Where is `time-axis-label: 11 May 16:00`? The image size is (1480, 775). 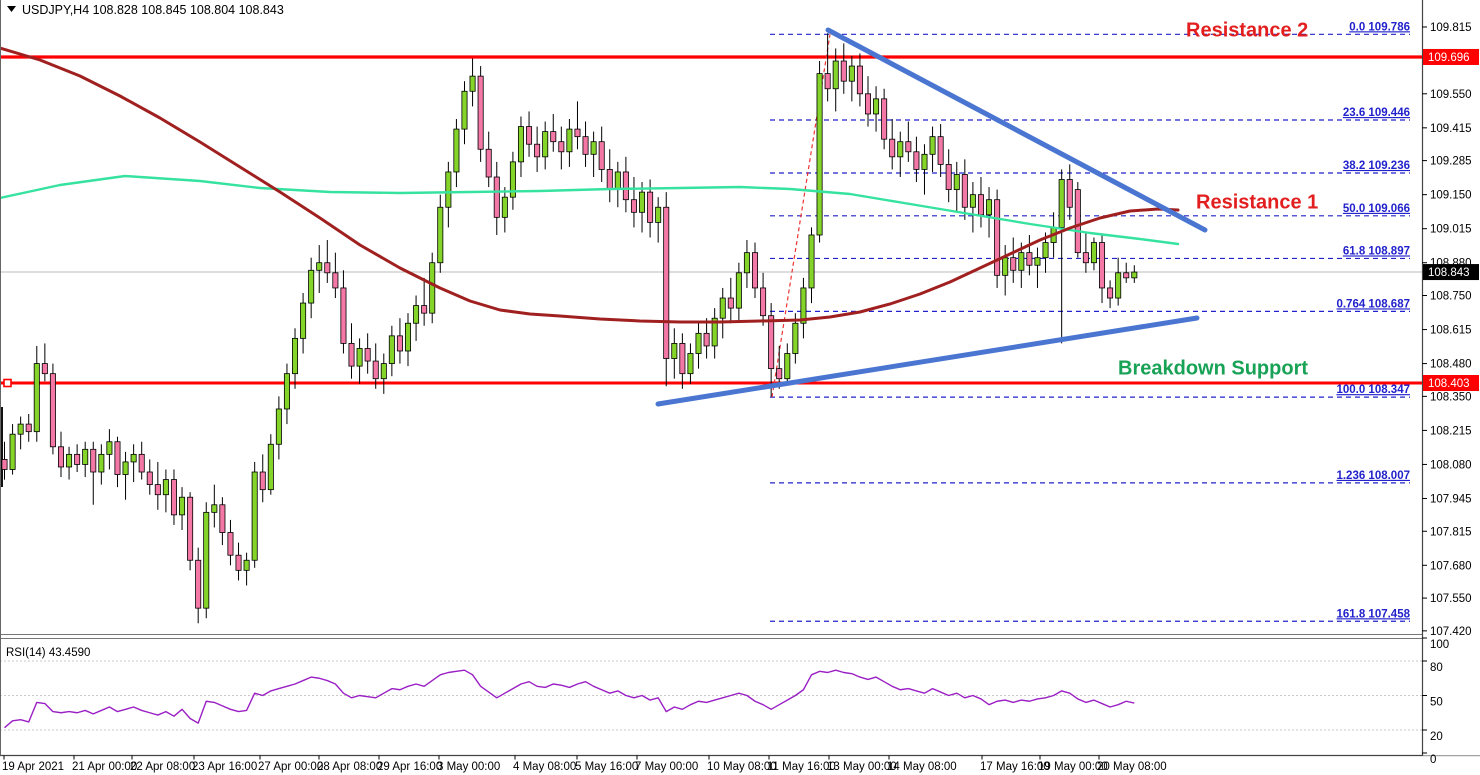
time-axis-label: 11 May 16:00 is located at coordinates (801, 767).